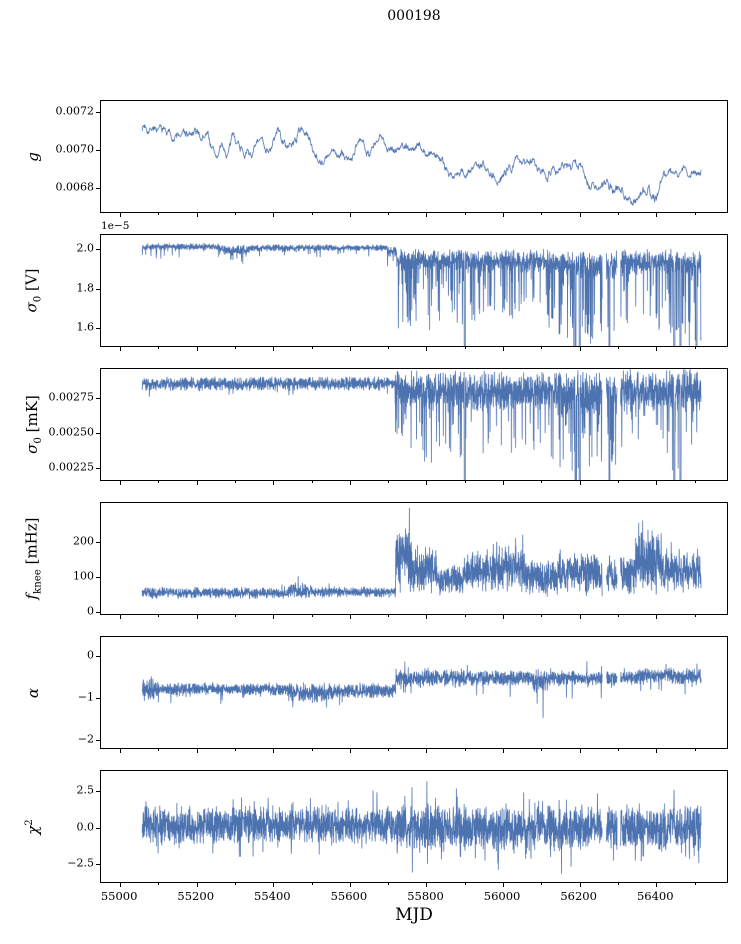 The height and width of the screenshot is (944, 741). What do you see at coordinates (370, 158) in the screenshot?
I see `panel-g: g 0.0068 0.0070 0.0072` at bounding box center [370, 158].